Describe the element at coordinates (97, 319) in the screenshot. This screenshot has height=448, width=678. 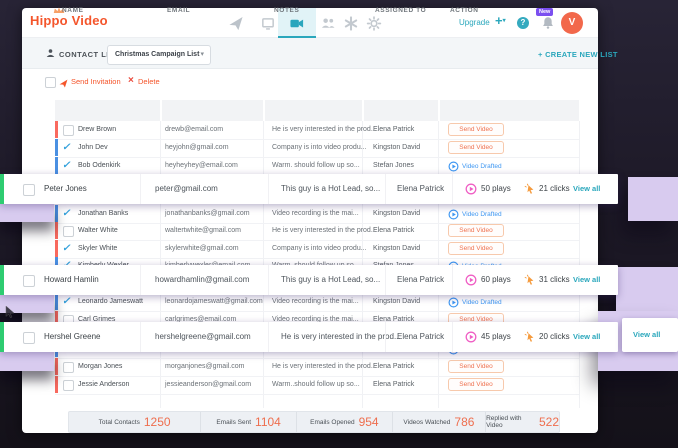
I see `contact-name: Carl Grimes` at that location.